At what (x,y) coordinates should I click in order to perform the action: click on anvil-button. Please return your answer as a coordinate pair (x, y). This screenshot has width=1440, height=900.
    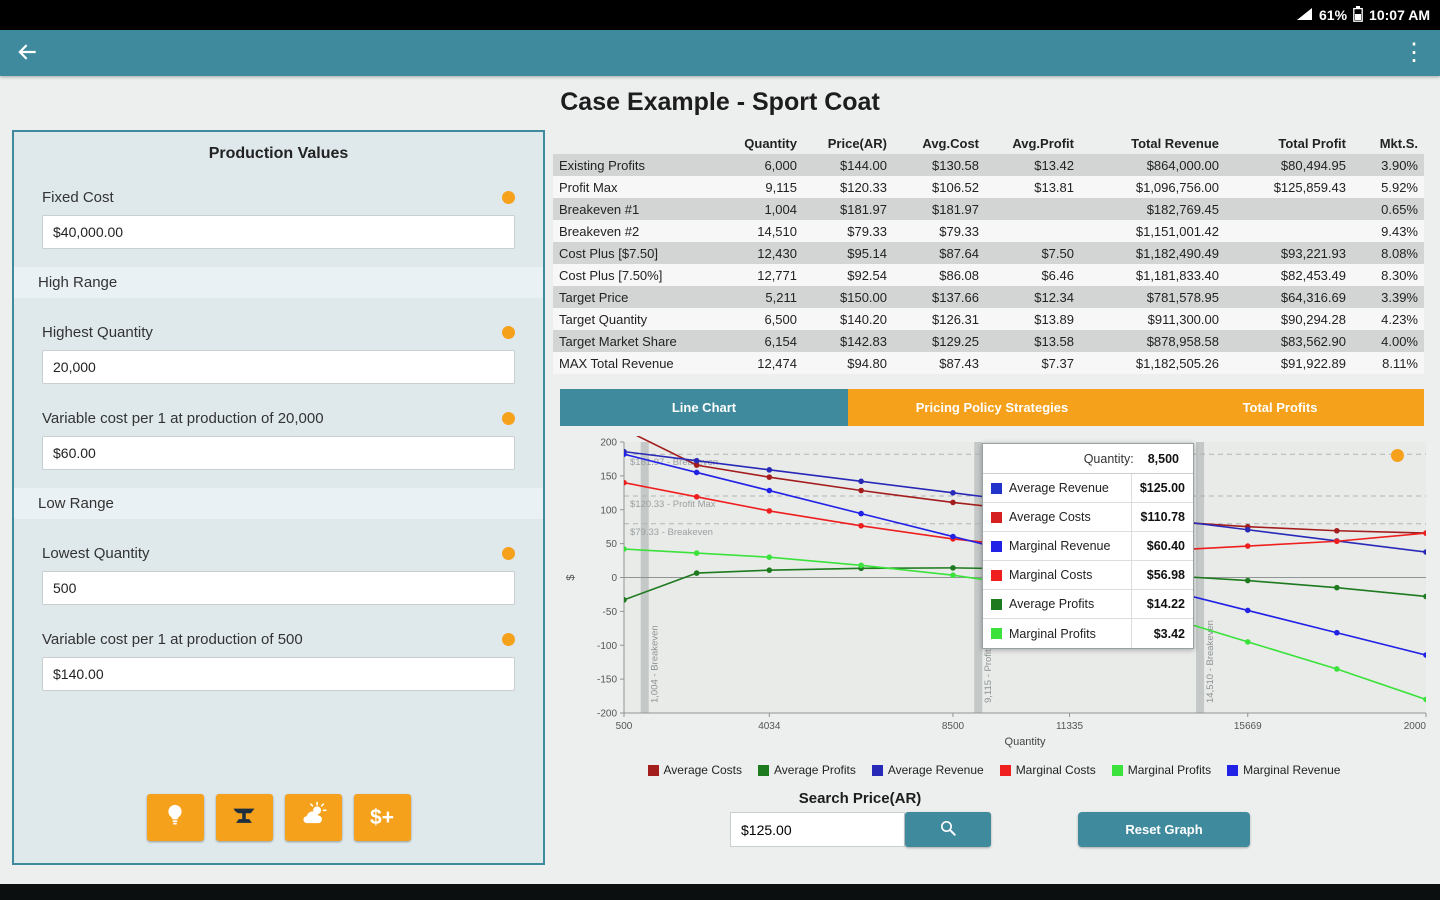
    Looking at the image, I should click on (244, 817).